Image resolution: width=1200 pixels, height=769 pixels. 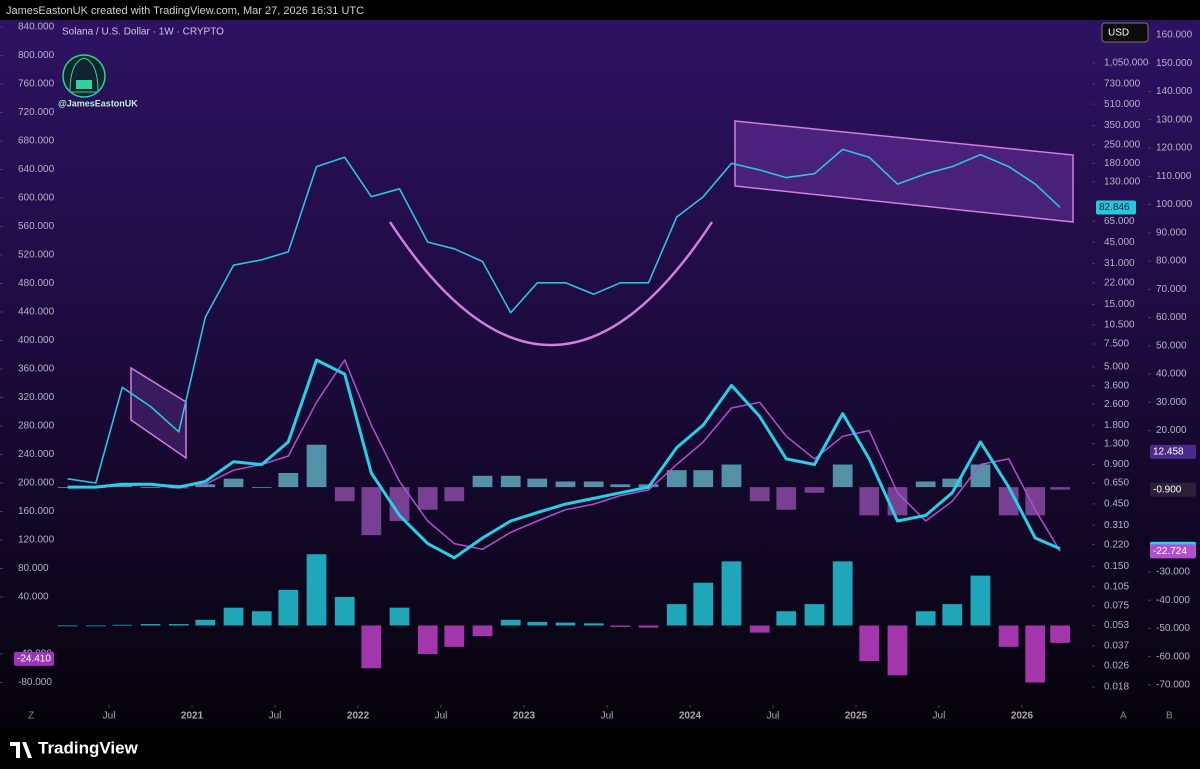 I want to click on bottom-button: Z, so click(x=31, y=716).